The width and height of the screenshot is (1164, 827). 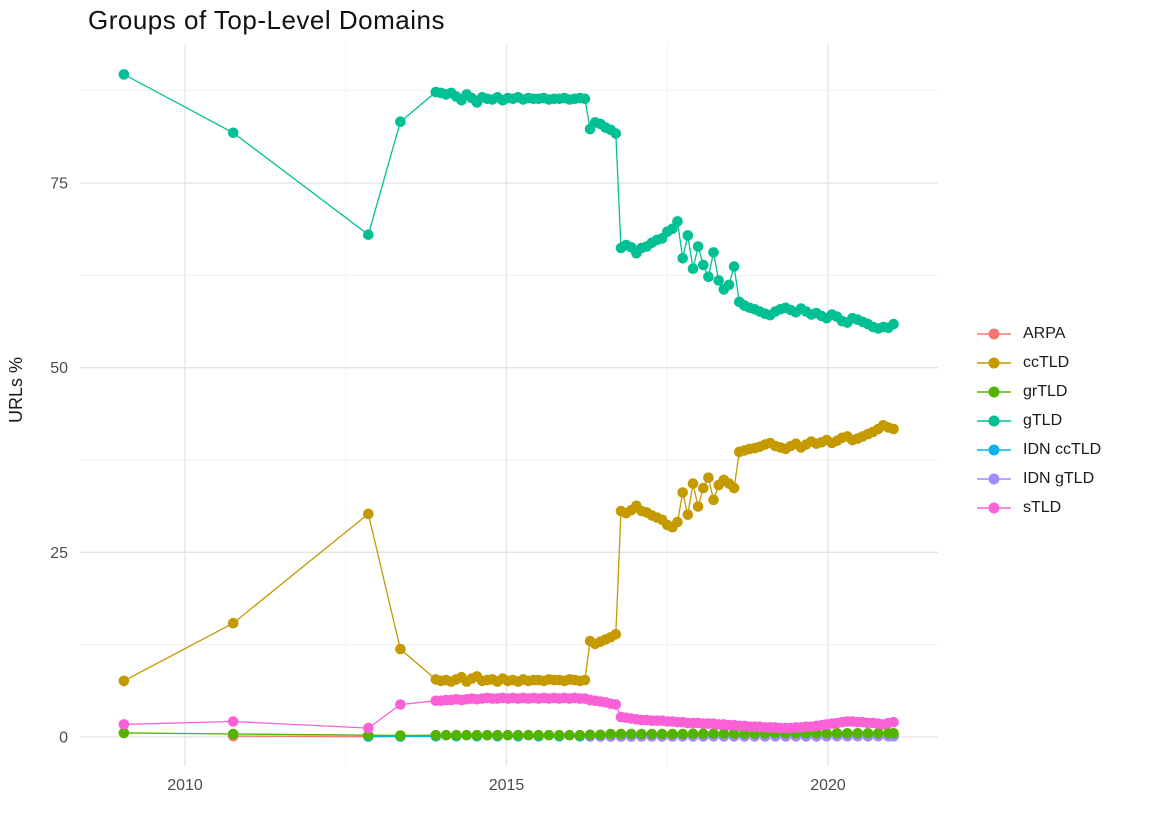 What do you see at coordinates (63, 738) in the screenshot?
I see `y-tick-label: 0` at bounding box center [63, 738].